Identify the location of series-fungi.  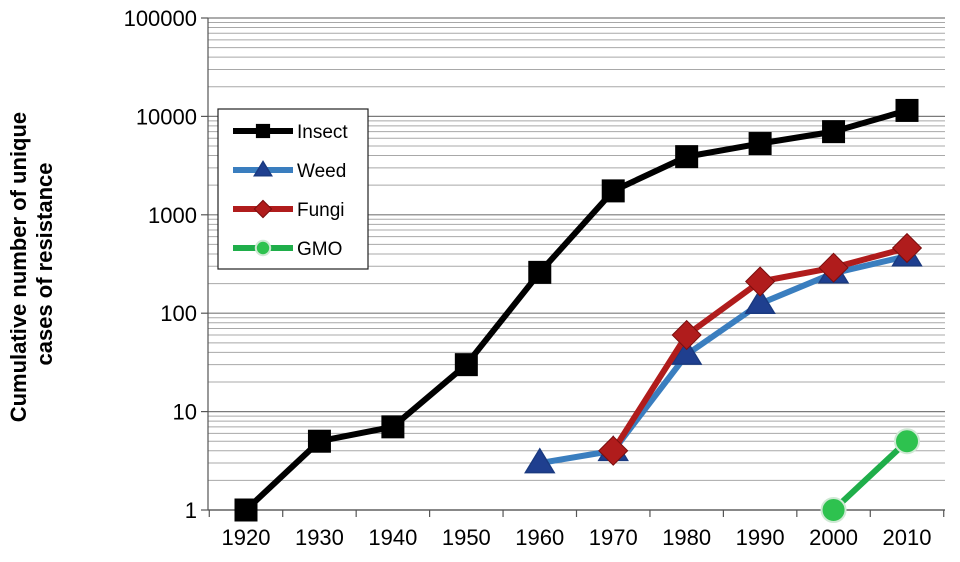
(760, 349).